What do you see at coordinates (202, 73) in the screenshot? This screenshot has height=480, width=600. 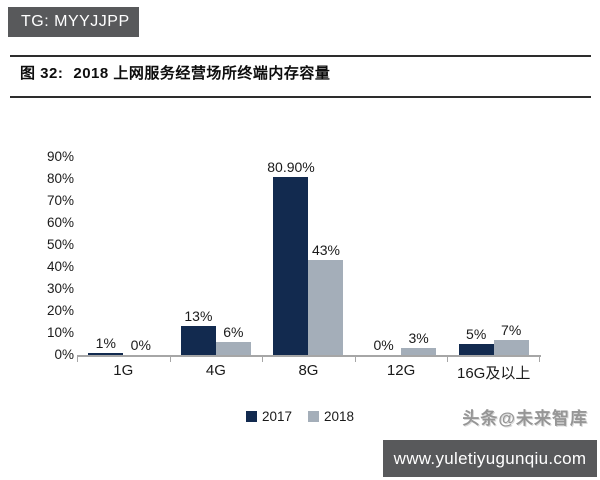 I see `figure-title-text: 2018 上网服务经营场所终端内存容量` at bounding box center [202, 73].